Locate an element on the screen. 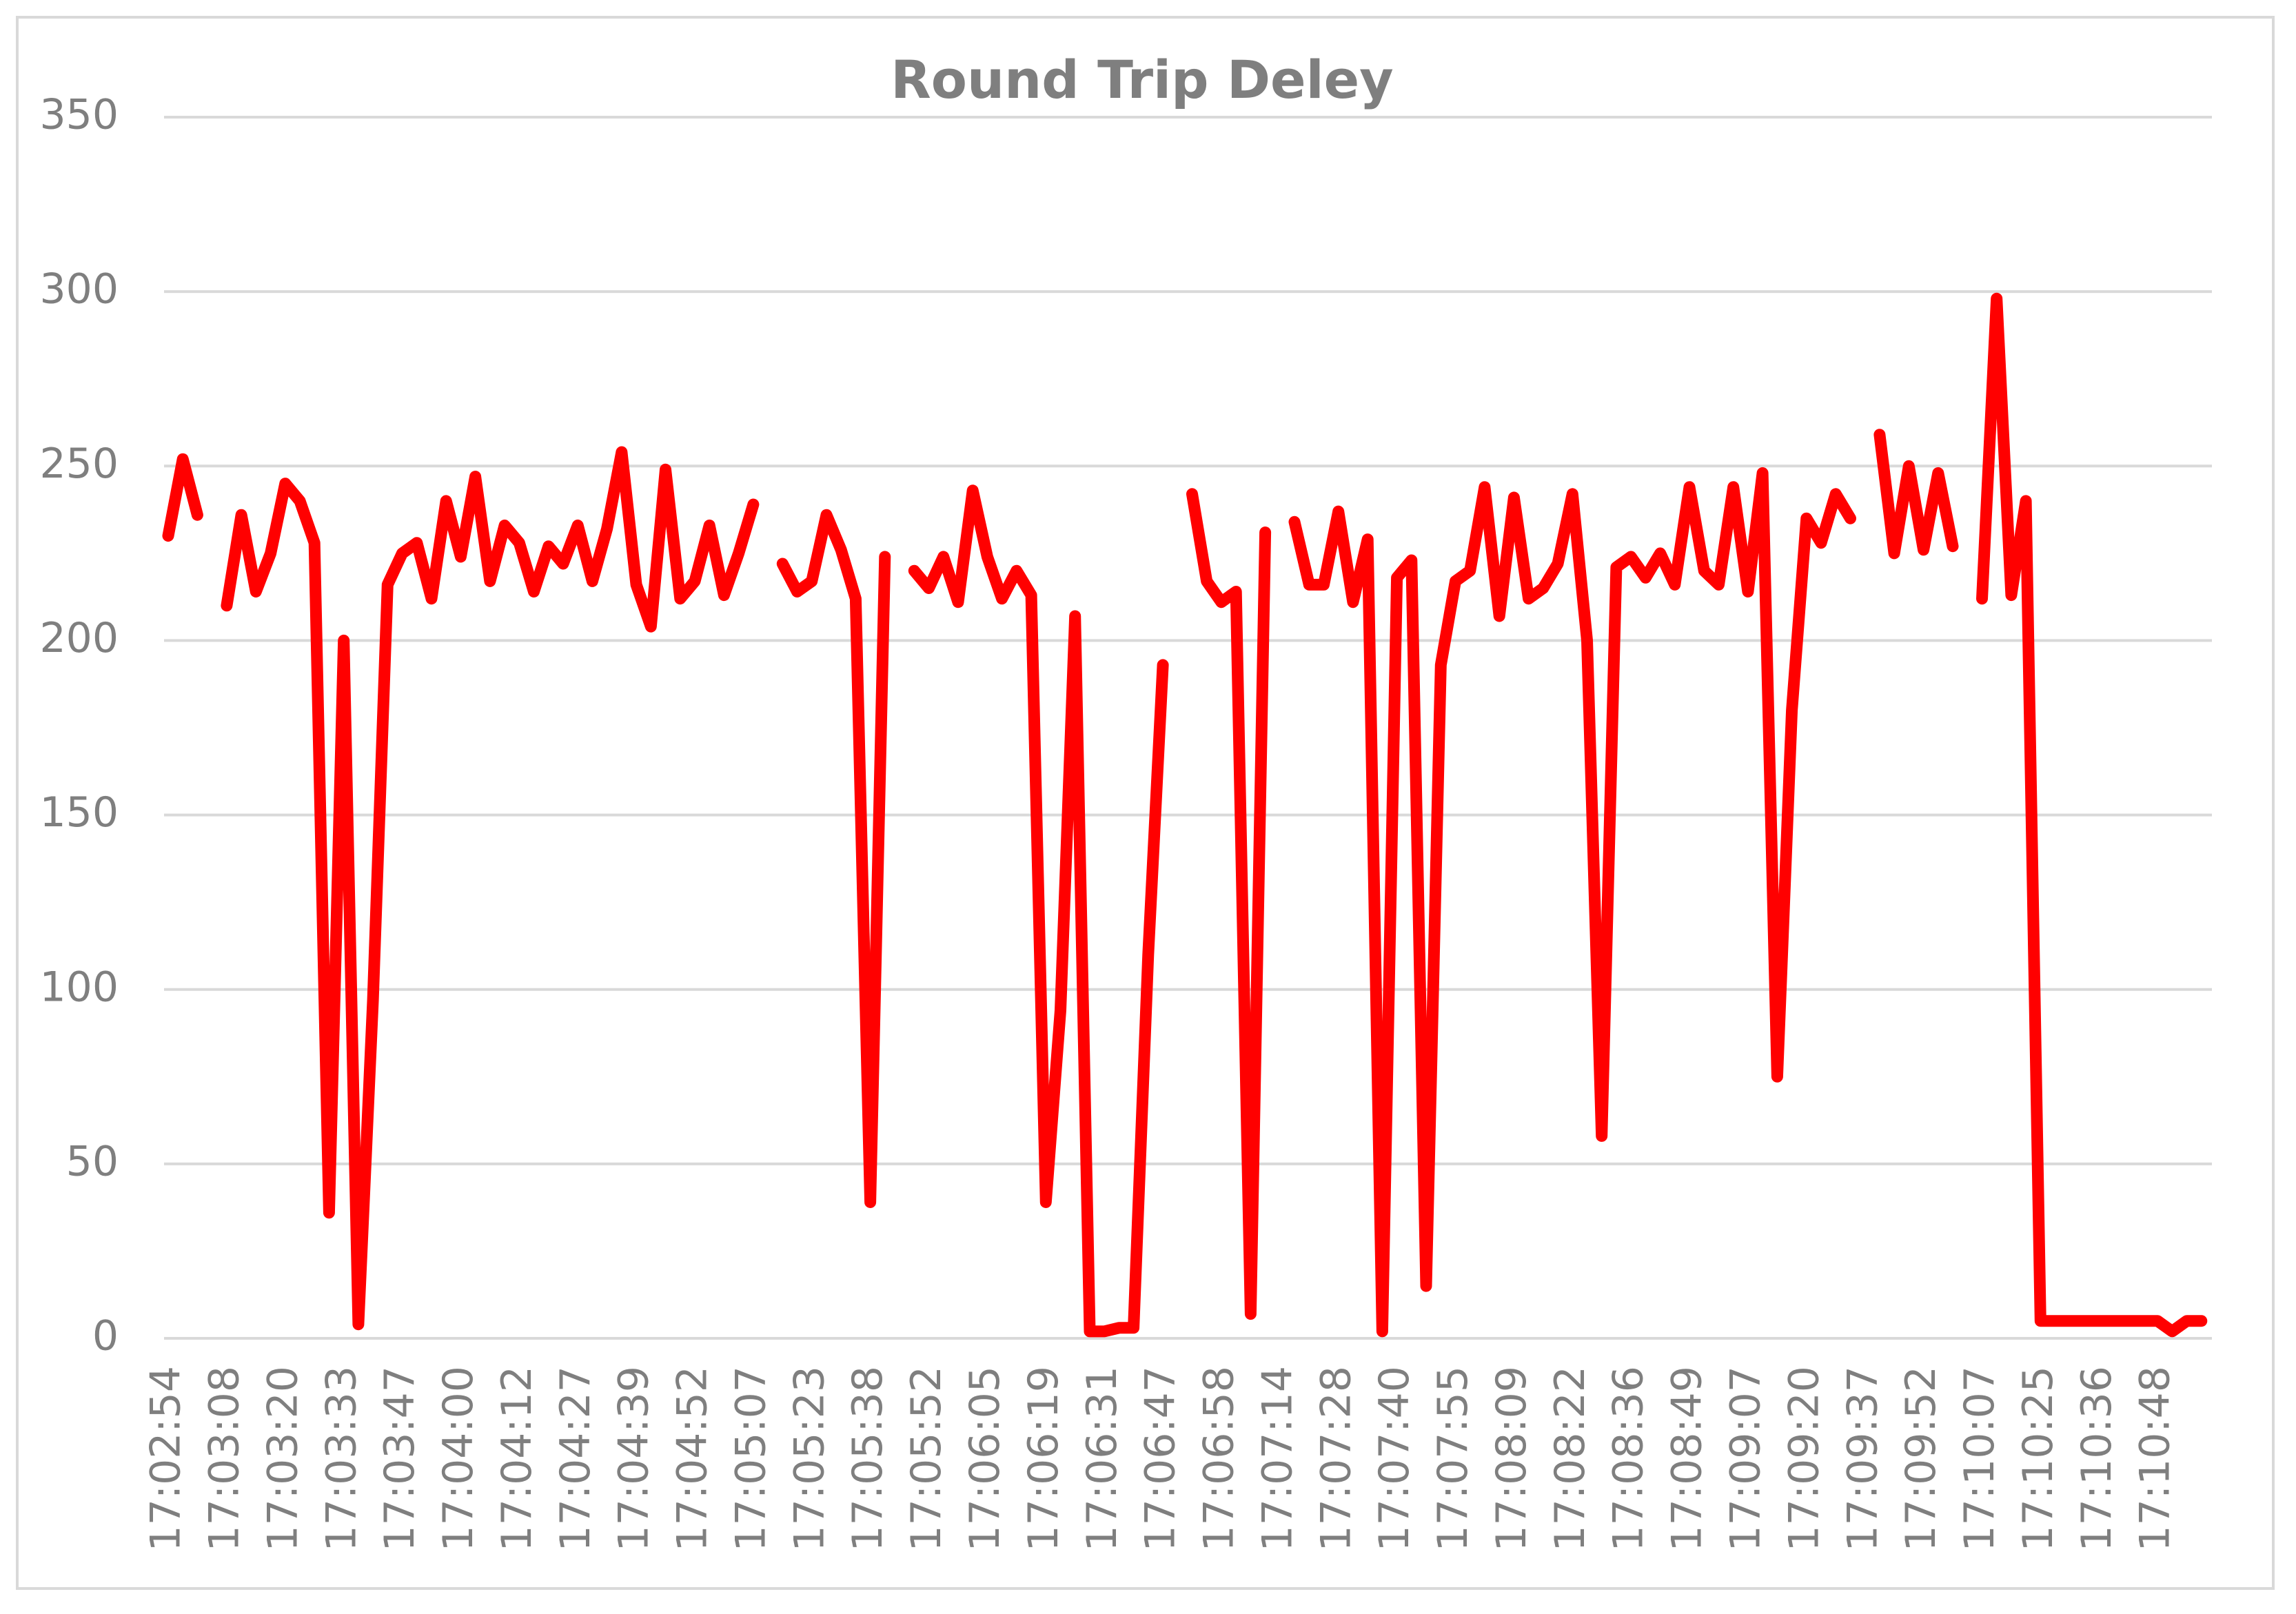  x-tick-label: 17:06:58 is located at coordinates (1219, 1458).